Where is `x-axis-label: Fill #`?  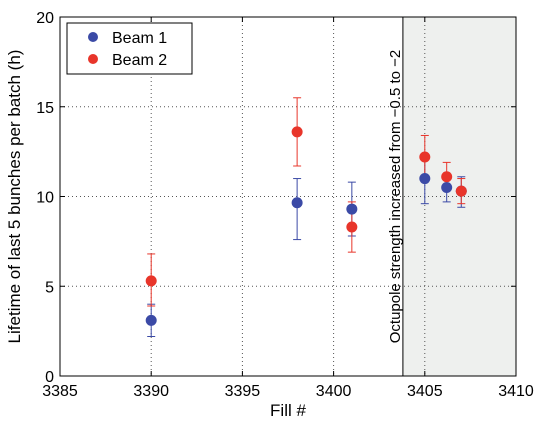 x-axis-label: Fill # is located at coordinates (288, 410).